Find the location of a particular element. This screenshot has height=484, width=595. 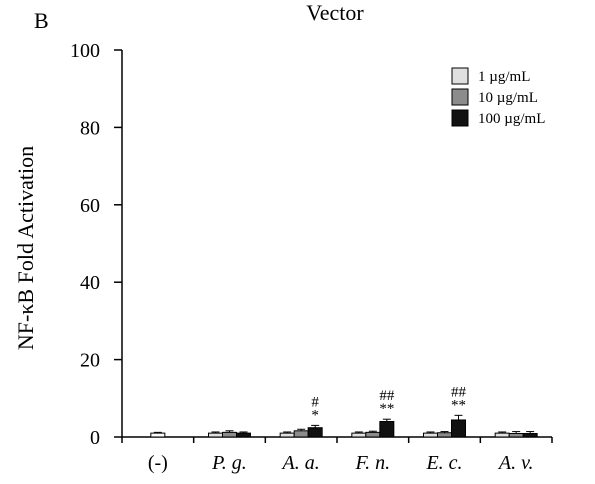

x-tick-label: (-) is located at coordinates (158, 463).